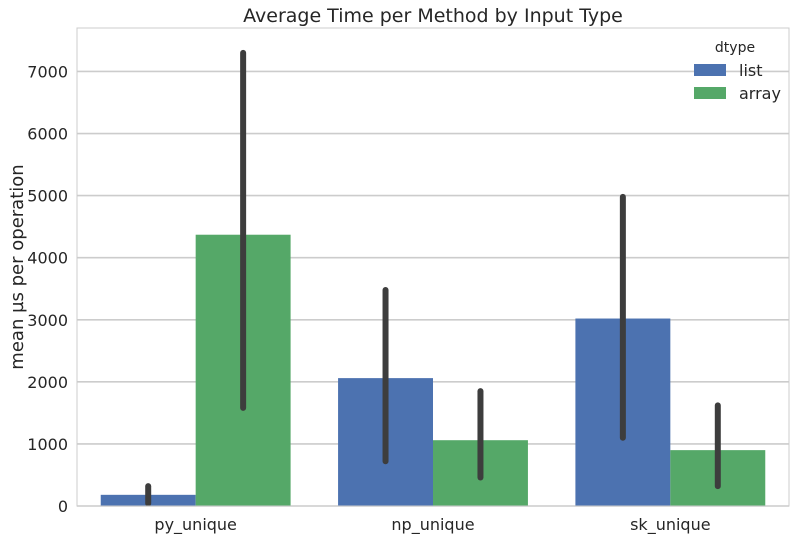  I want to click on y-tick-label: 3000, so click(47, 320).